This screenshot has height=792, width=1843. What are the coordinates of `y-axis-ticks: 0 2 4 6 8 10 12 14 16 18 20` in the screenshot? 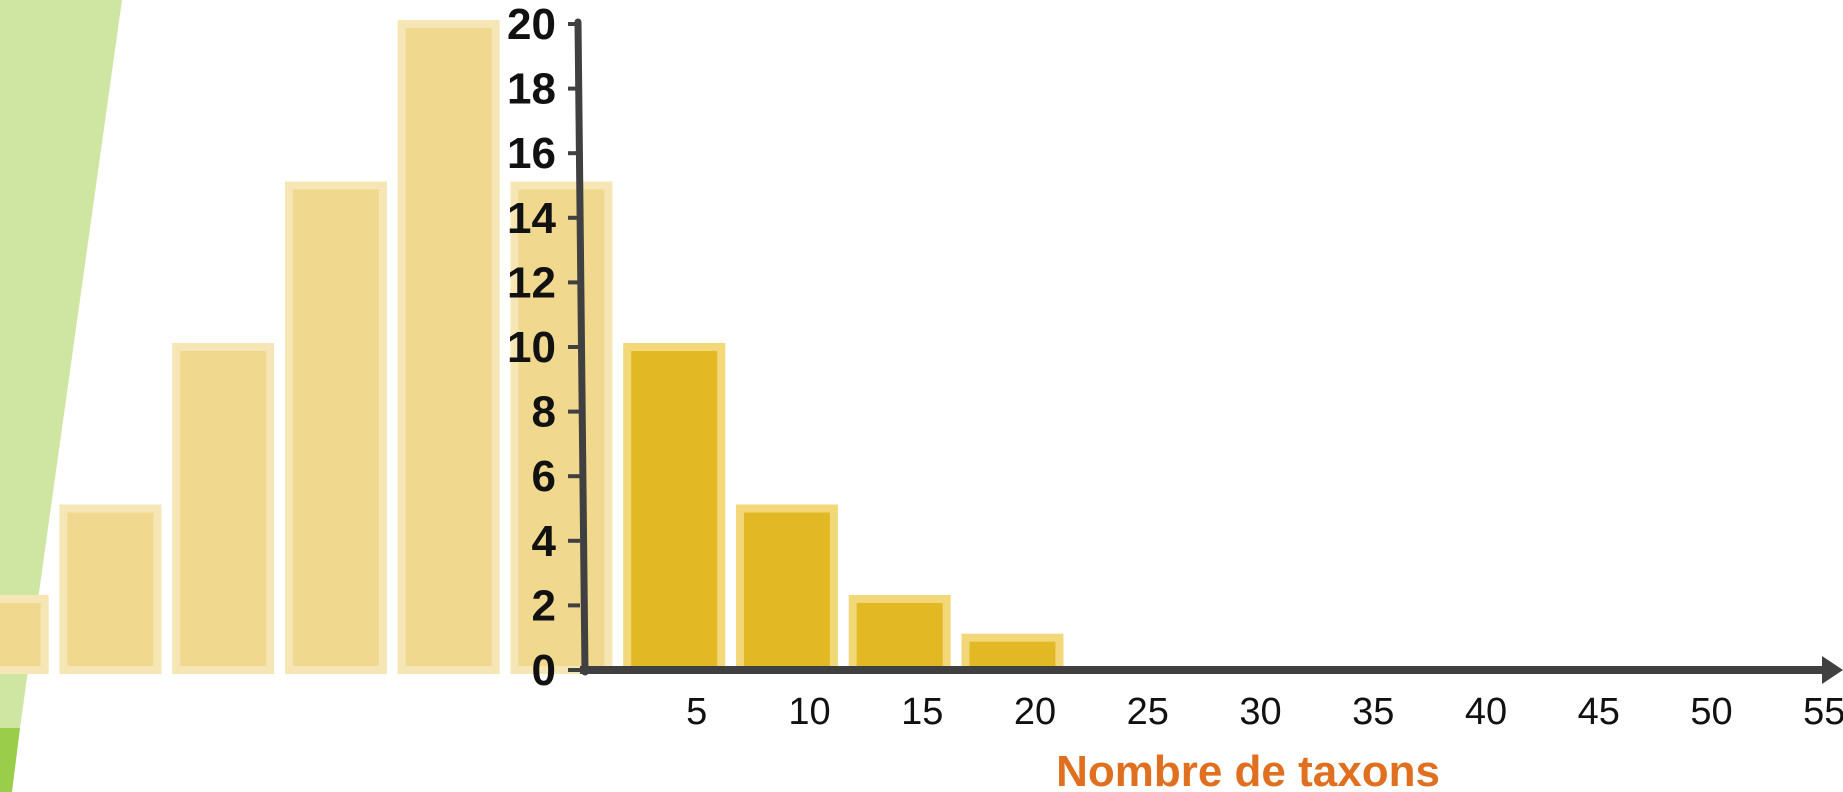 It's located at (543, 347).